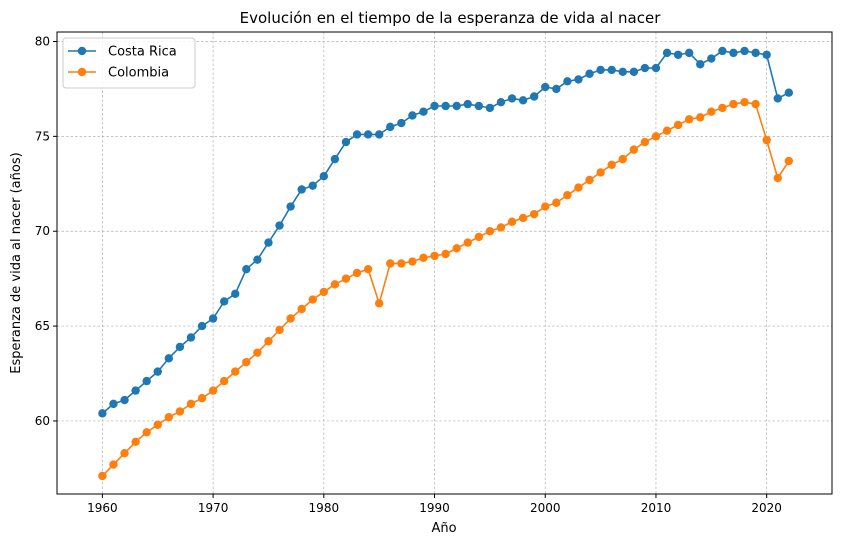  Describe the element at coordinates (82, 72) in the screenshot. I see `legend-marker-colombia` at that location.